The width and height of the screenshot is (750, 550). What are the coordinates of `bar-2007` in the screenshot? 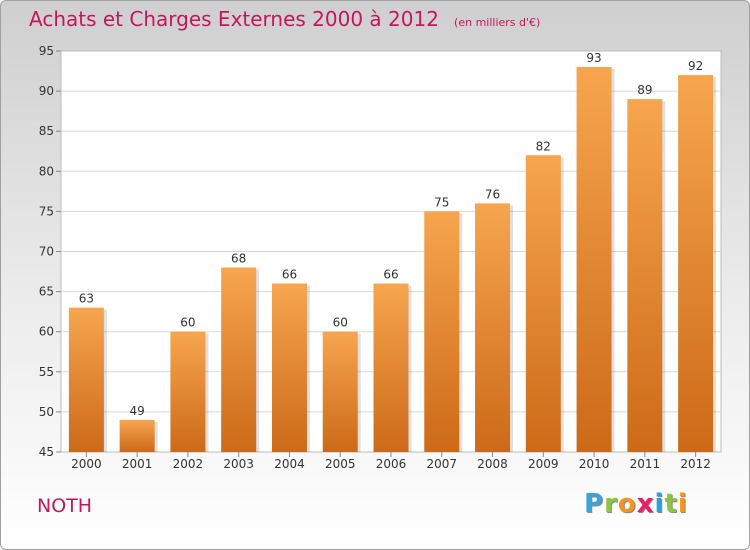 It's located at (442, 331).